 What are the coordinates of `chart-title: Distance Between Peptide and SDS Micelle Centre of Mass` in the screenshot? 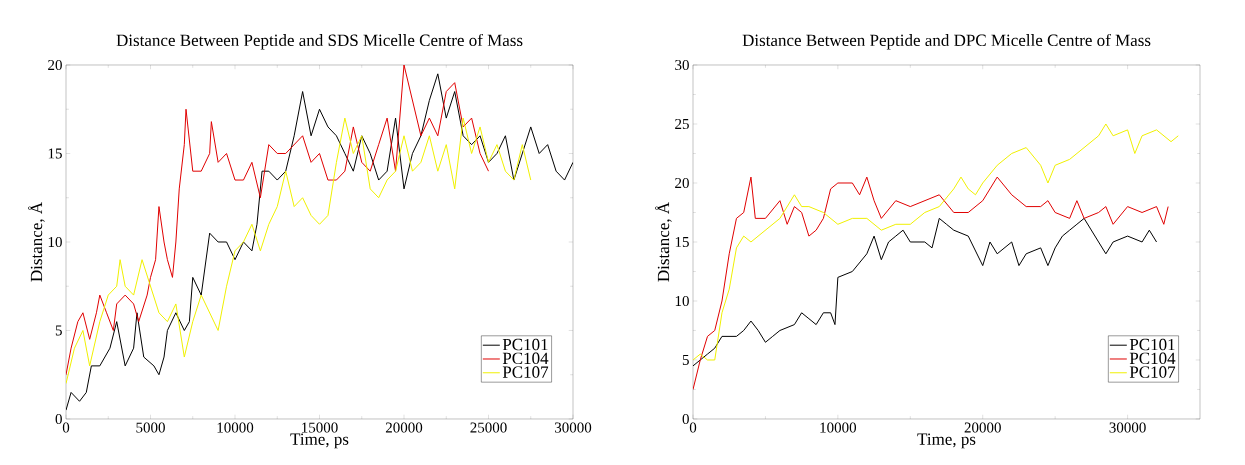 It's located at (319, 41).